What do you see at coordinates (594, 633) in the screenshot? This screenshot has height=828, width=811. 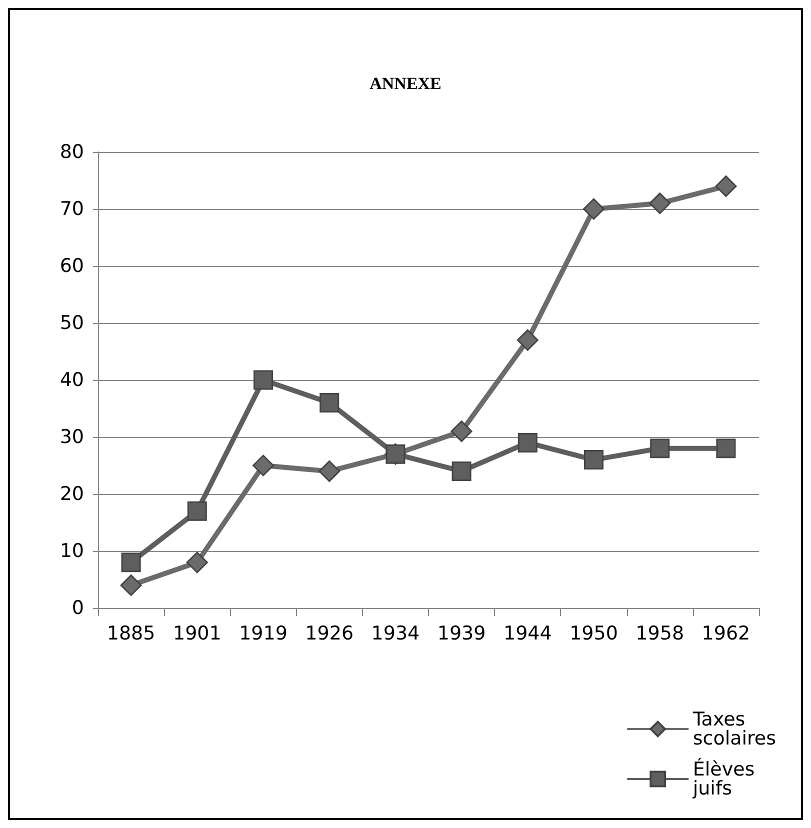 I see `x-tick-label: 1950` at bounding box center [594, 633].